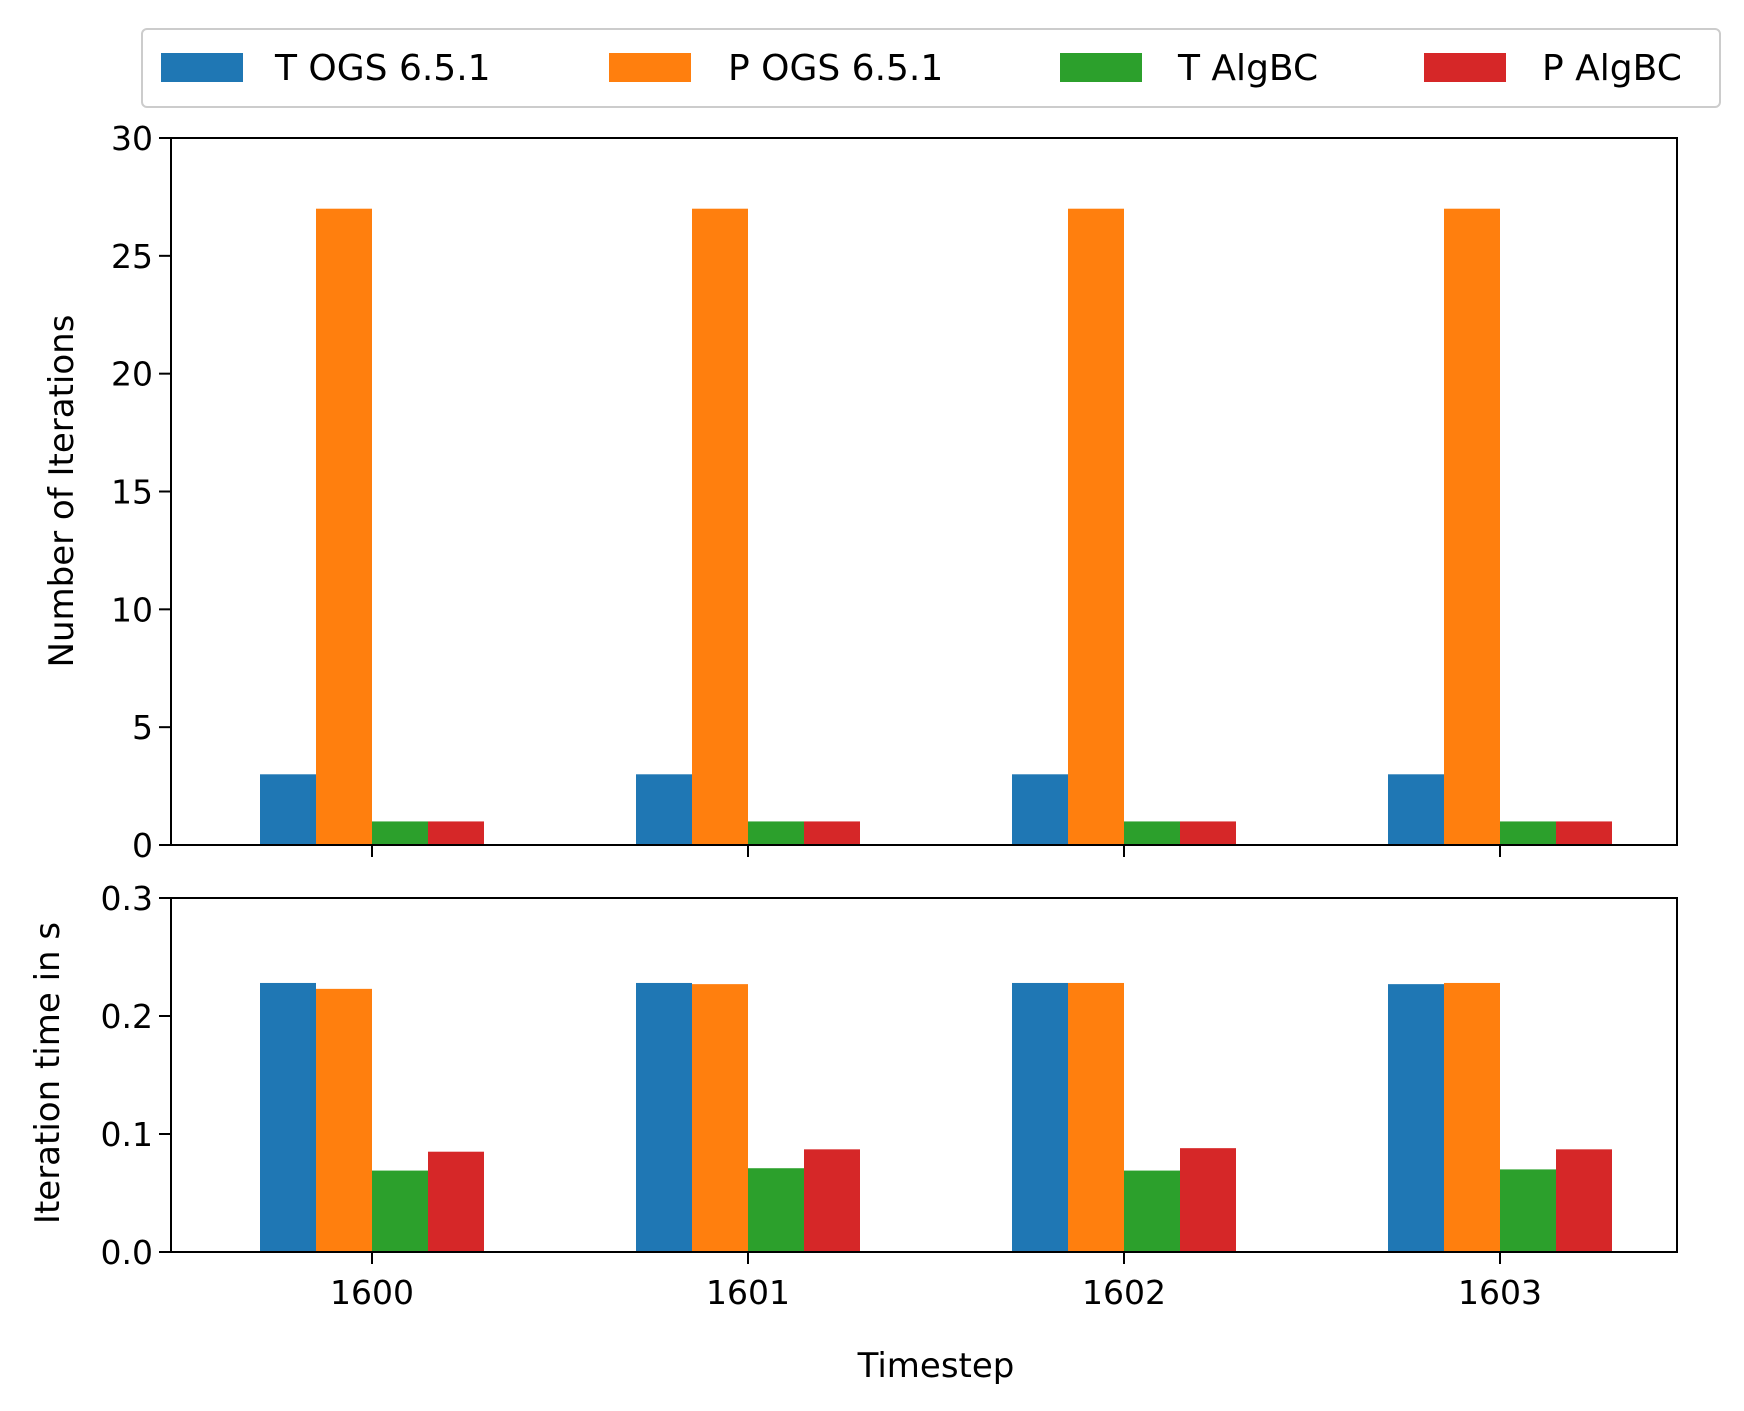 The height and width of the screenshot is (1411, 1744). I want to click on top-y-ticks: 0 5 10 15 20 25 30, so click(141, 492).